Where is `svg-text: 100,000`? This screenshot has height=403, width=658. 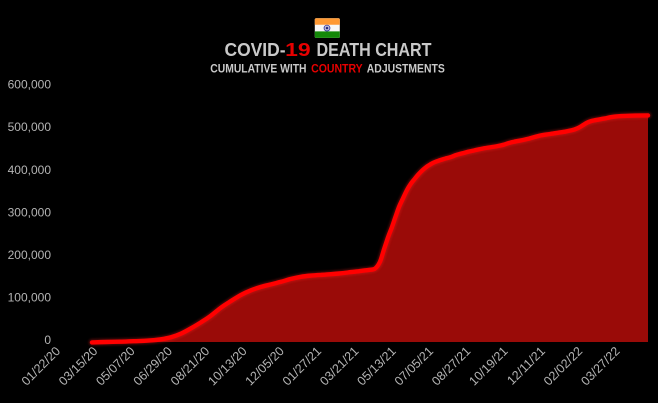 svg-text: 100,000 is located at coordinates (30, 298).